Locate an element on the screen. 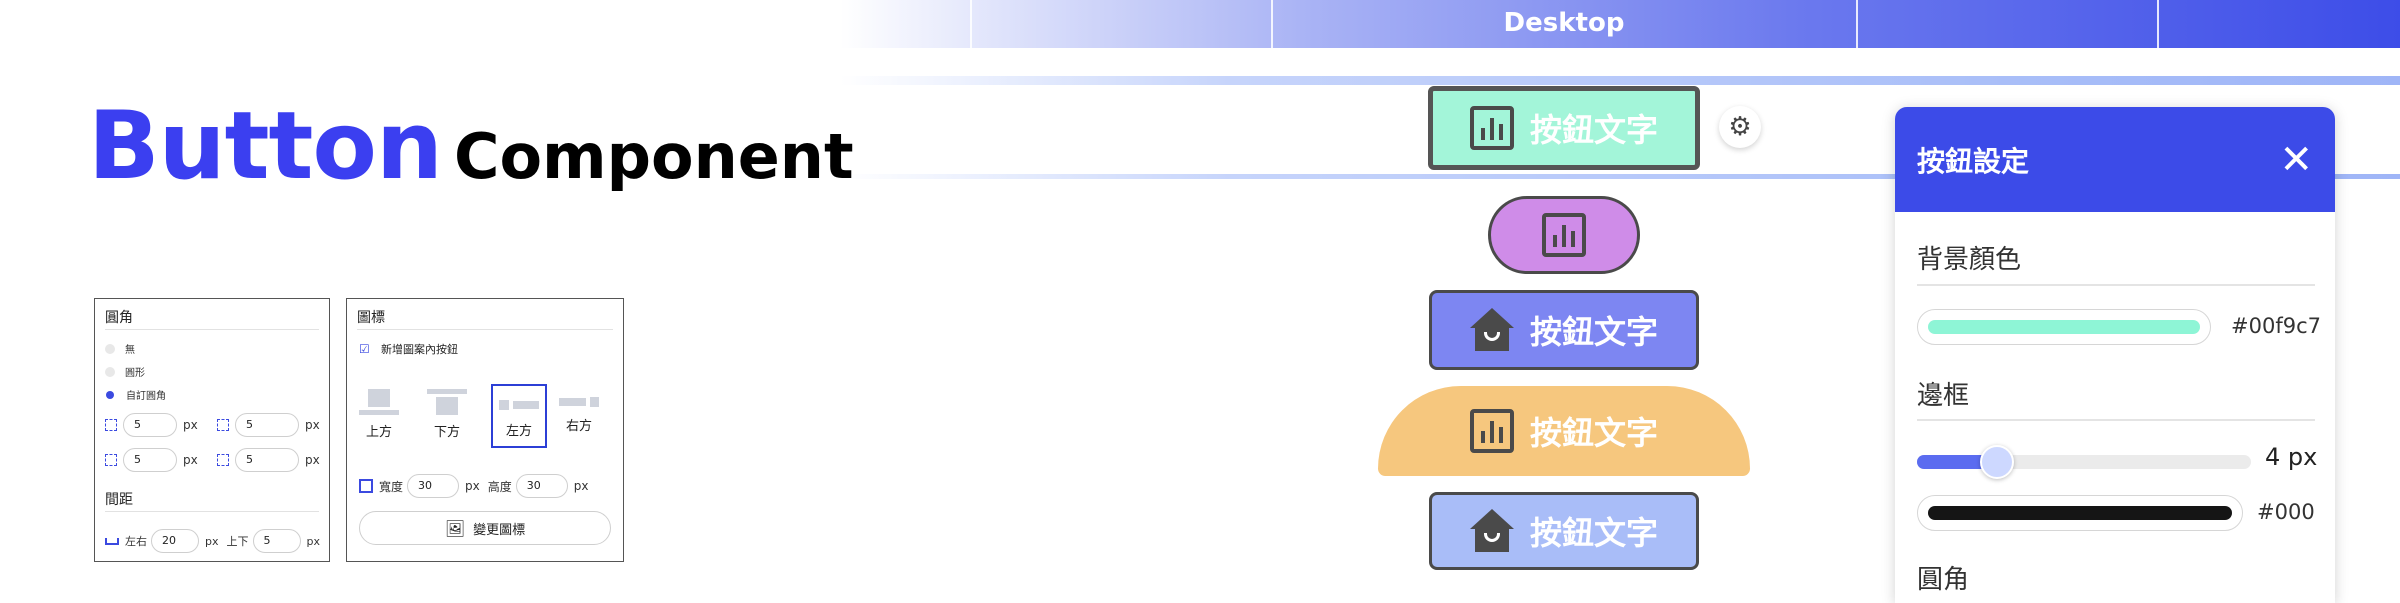 The height and width of the screenshot is (603, 2400). icon-position-left: 左方 is located at coordinates (519, 416).